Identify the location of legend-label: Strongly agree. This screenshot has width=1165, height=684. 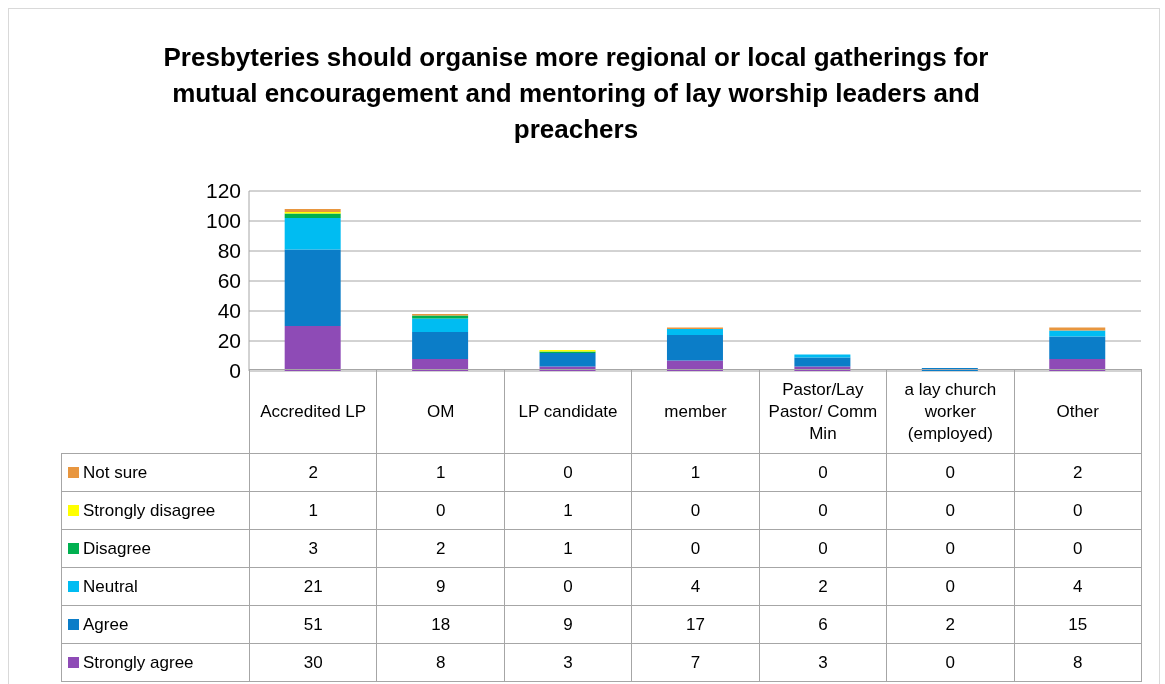
(155, 662).